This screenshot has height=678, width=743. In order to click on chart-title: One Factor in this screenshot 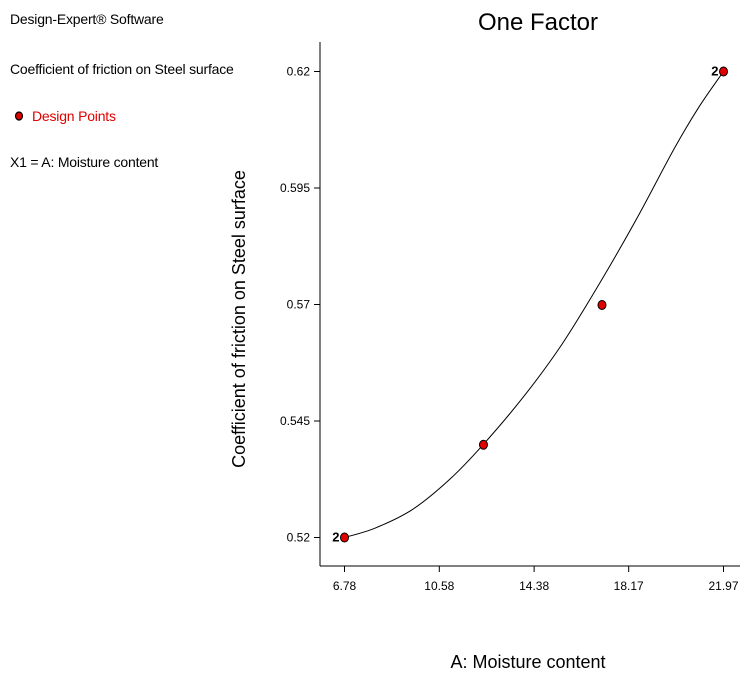, I will do `click(538, 22)`.